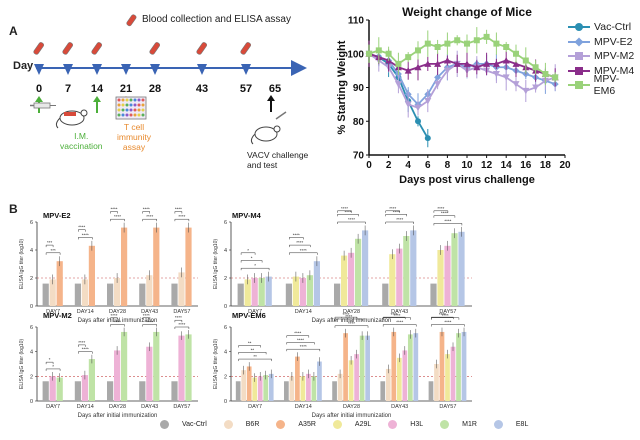 The height and width of the screenshot is (440, 640). What do you see at coordinates (467, 180) in the screenshot?
I see `weight-x-label: Days post virus challenge` at bounding box center [467, 180].